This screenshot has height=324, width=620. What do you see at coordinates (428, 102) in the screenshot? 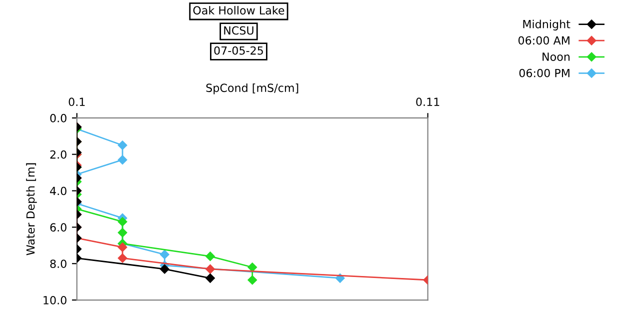
I see `x-tick-label: 0.11` at bounding box center [428, 102].